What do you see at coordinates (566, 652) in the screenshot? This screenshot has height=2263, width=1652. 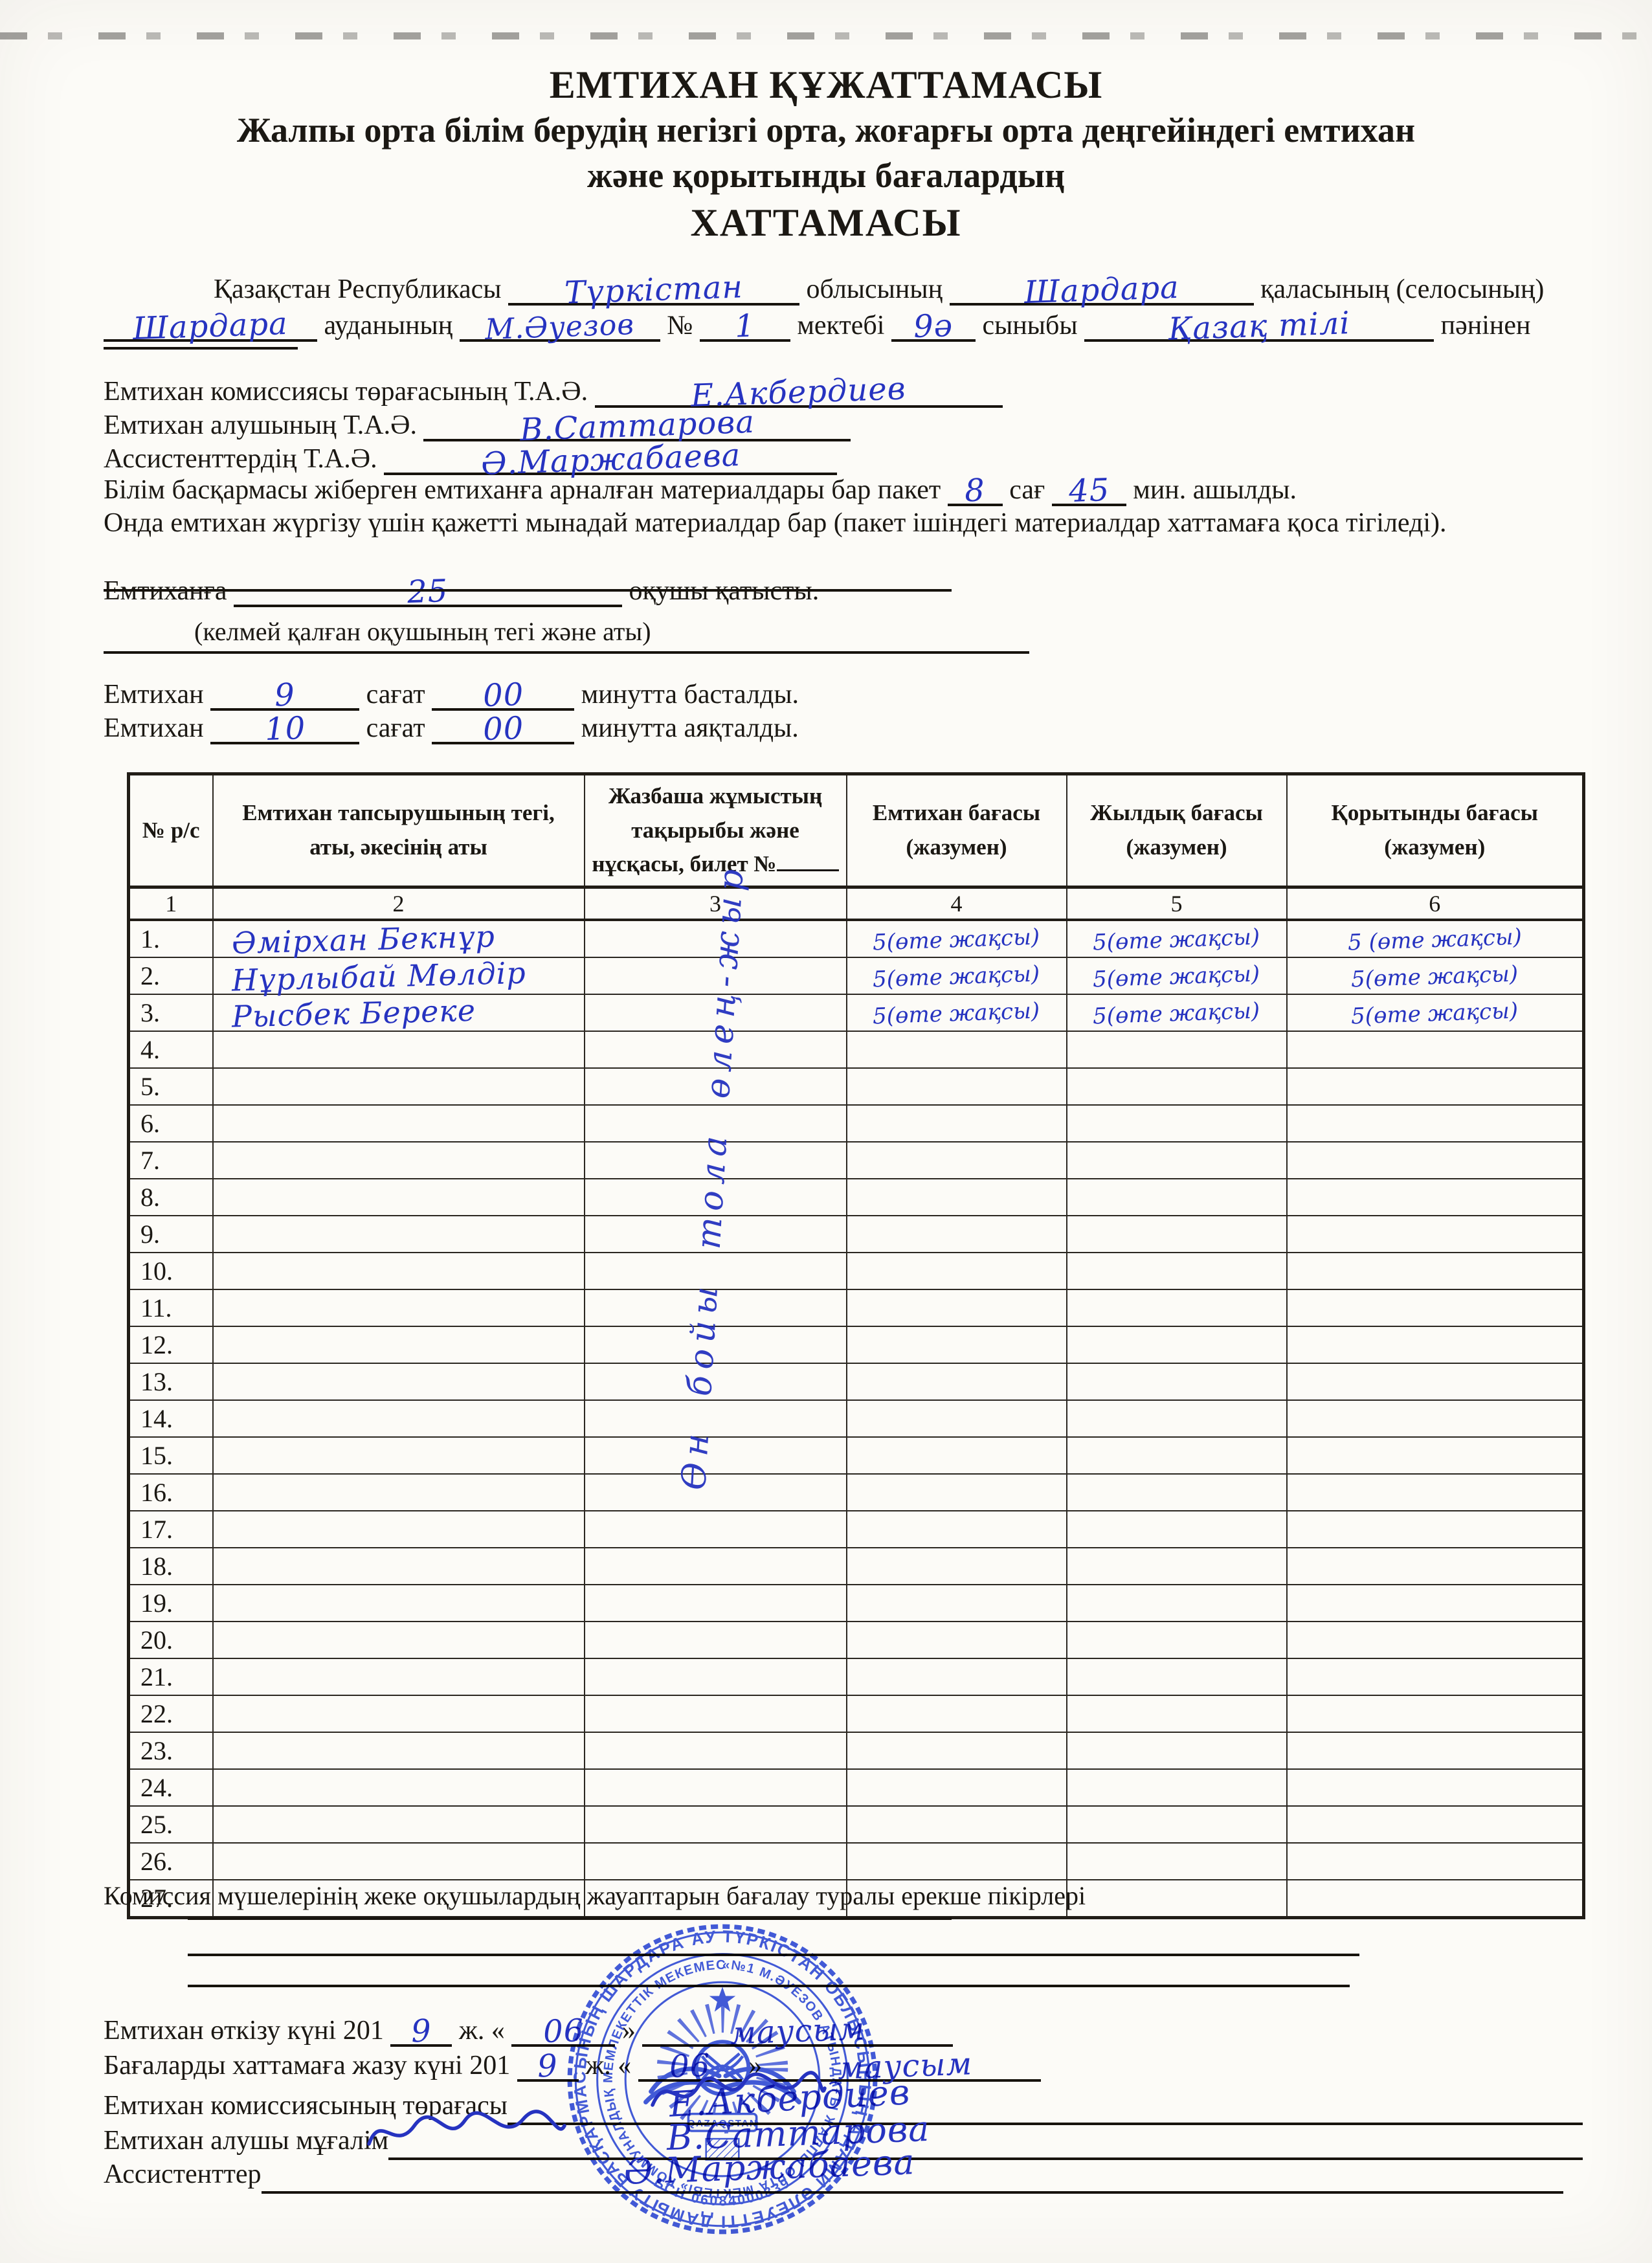 I see `empty-rule-wide` at bounding box center [566, 652].